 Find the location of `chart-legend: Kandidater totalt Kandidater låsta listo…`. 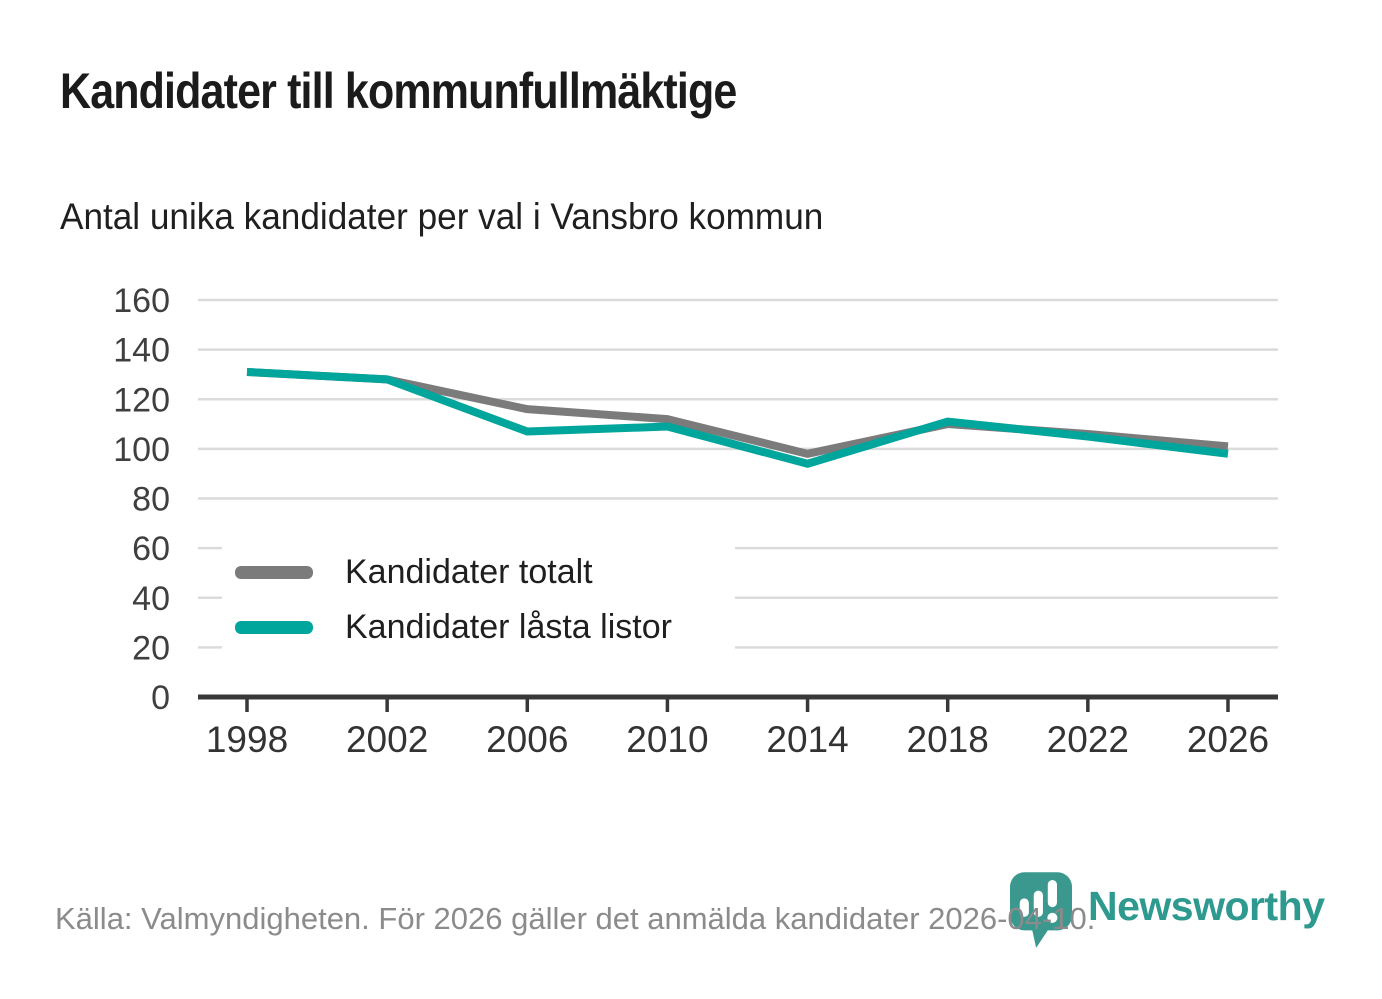

chart-legend: Kandidater totalt Kandidater låsta listo… is located at coordinates (478, 600).